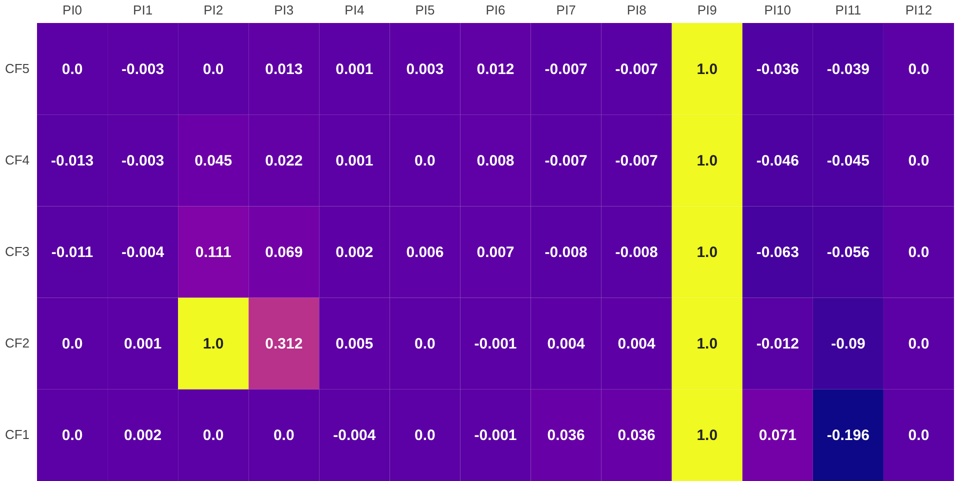  Describe the element at coordinates (425, 69) in the screenshot. I see `data-label: 0.003` at that location.